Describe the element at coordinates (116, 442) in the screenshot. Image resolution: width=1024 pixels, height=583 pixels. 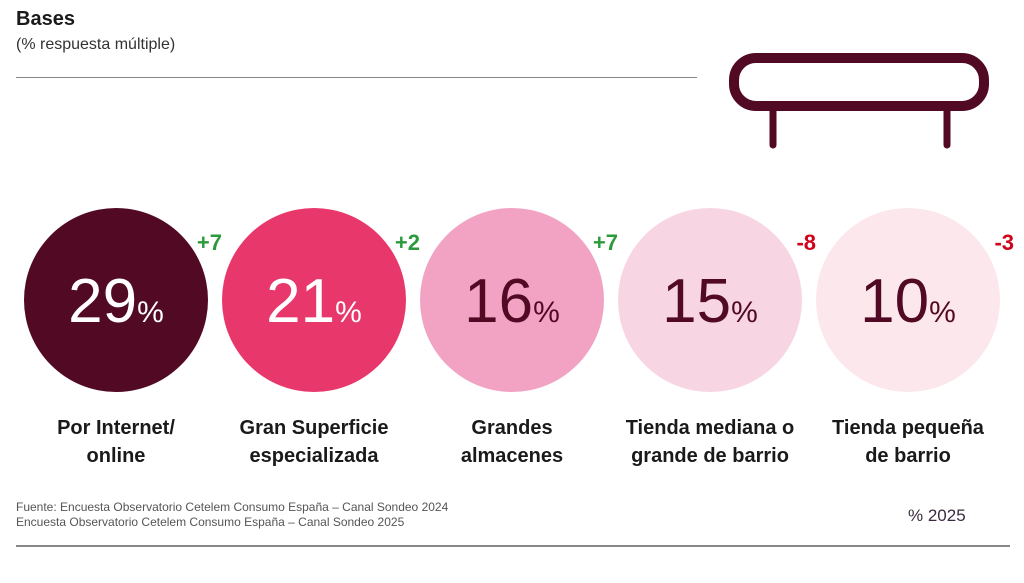
I see `category-label: Por Internet/online` at that location.